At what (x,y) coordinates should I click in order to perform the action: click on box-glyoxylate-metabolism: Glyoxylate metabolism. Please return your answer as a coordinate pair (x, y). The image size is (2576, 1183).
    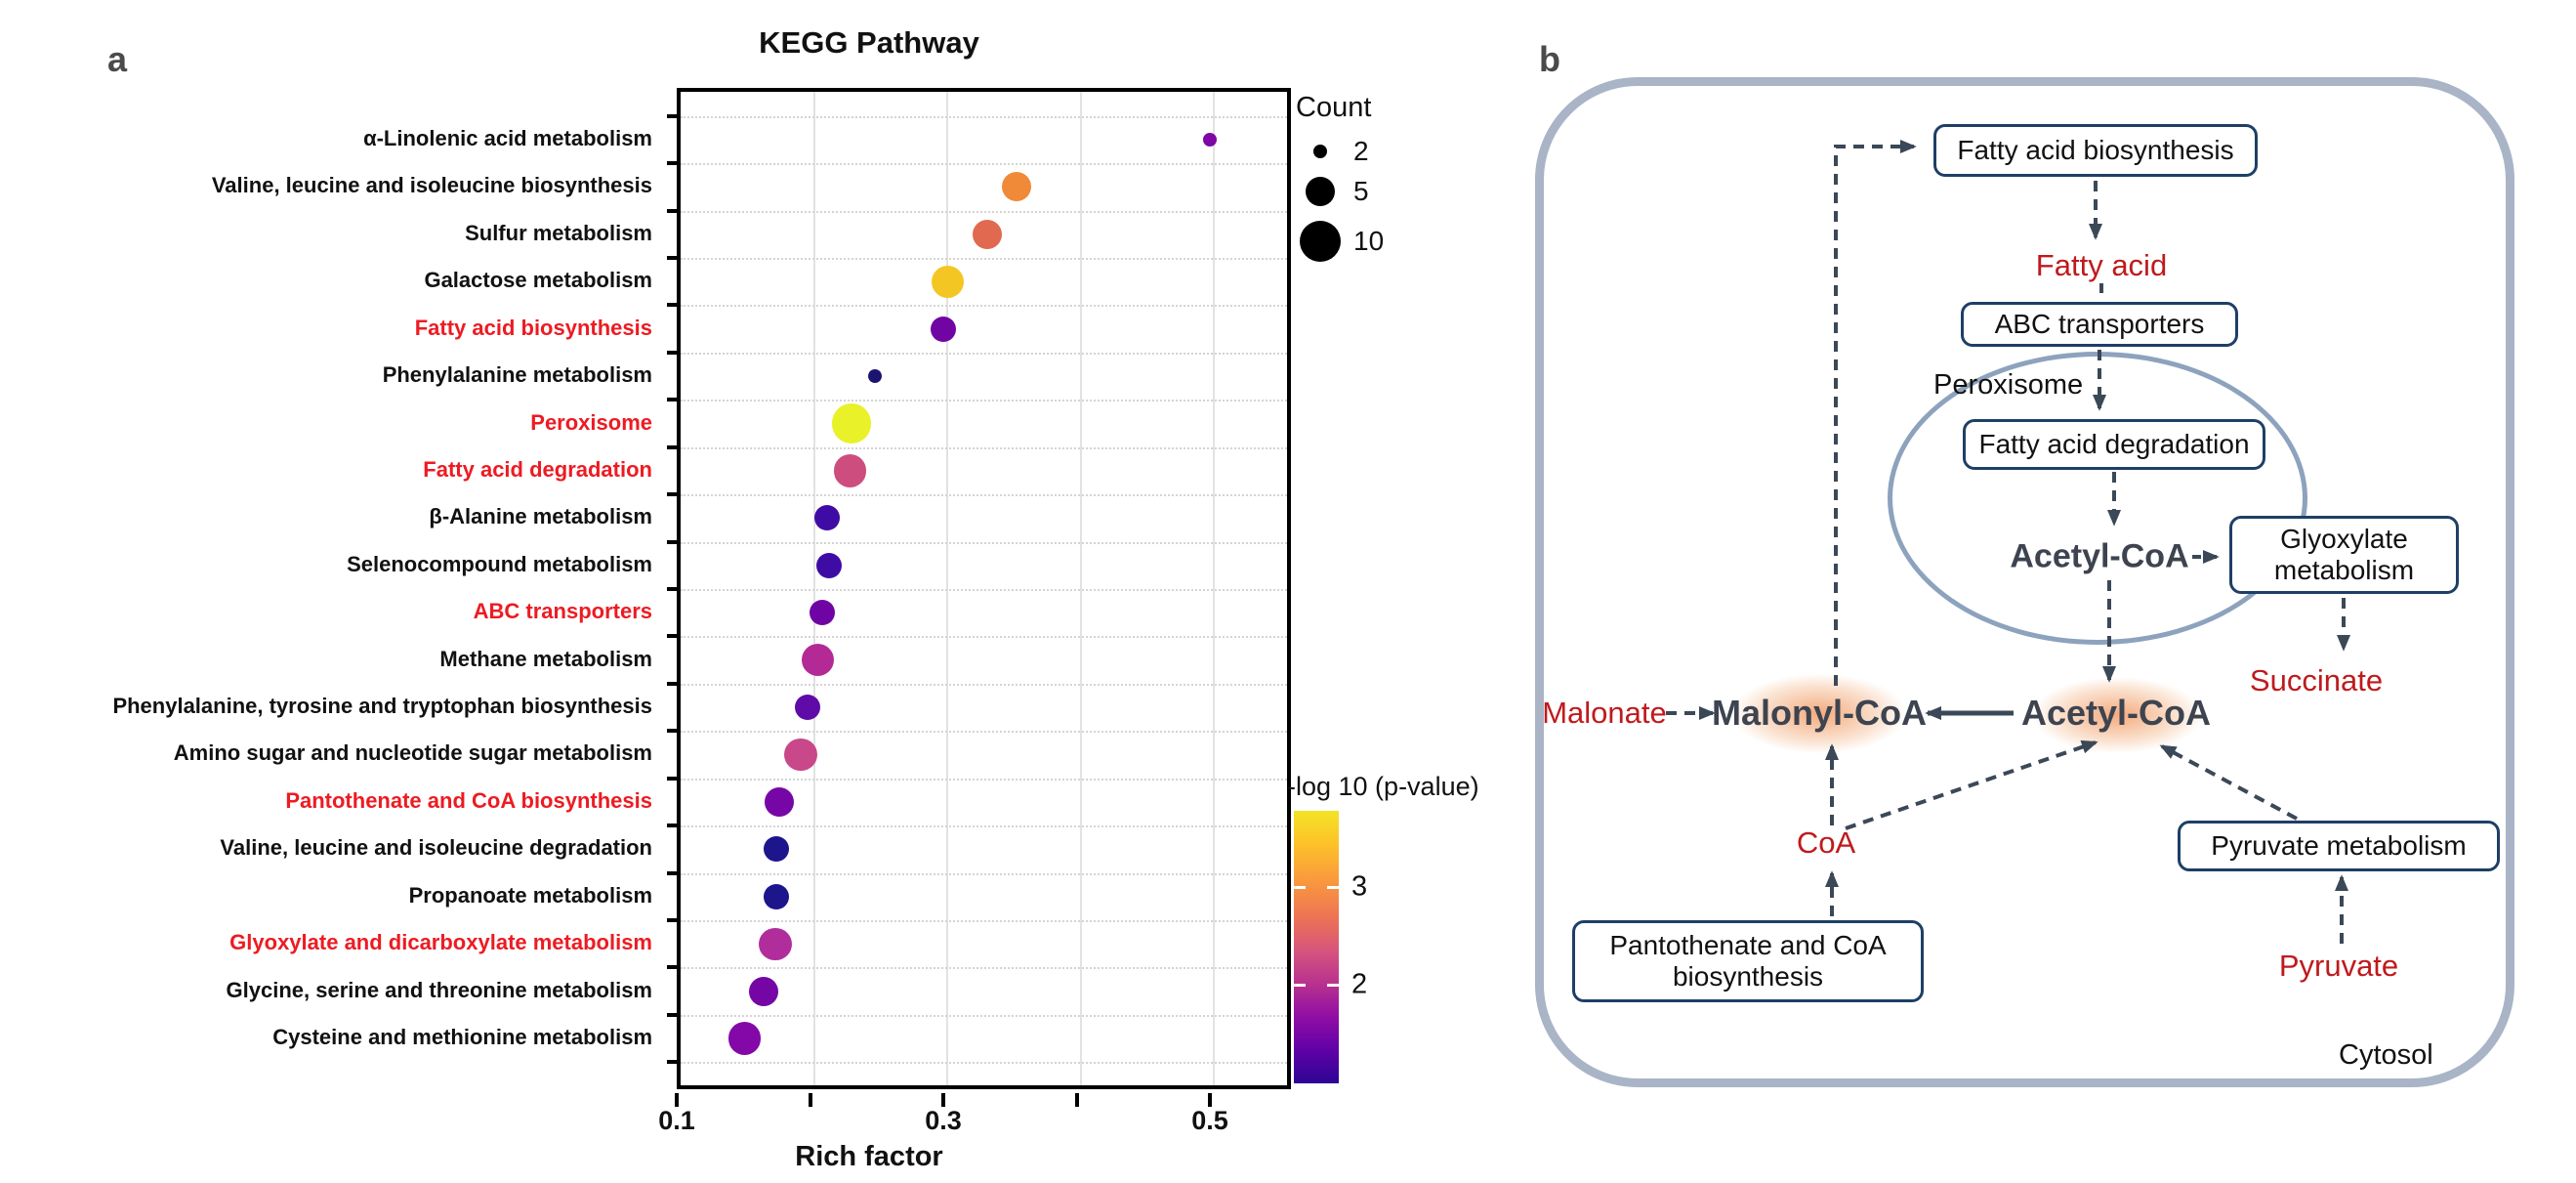
    Looking at the image, I should click on (2344, 555).